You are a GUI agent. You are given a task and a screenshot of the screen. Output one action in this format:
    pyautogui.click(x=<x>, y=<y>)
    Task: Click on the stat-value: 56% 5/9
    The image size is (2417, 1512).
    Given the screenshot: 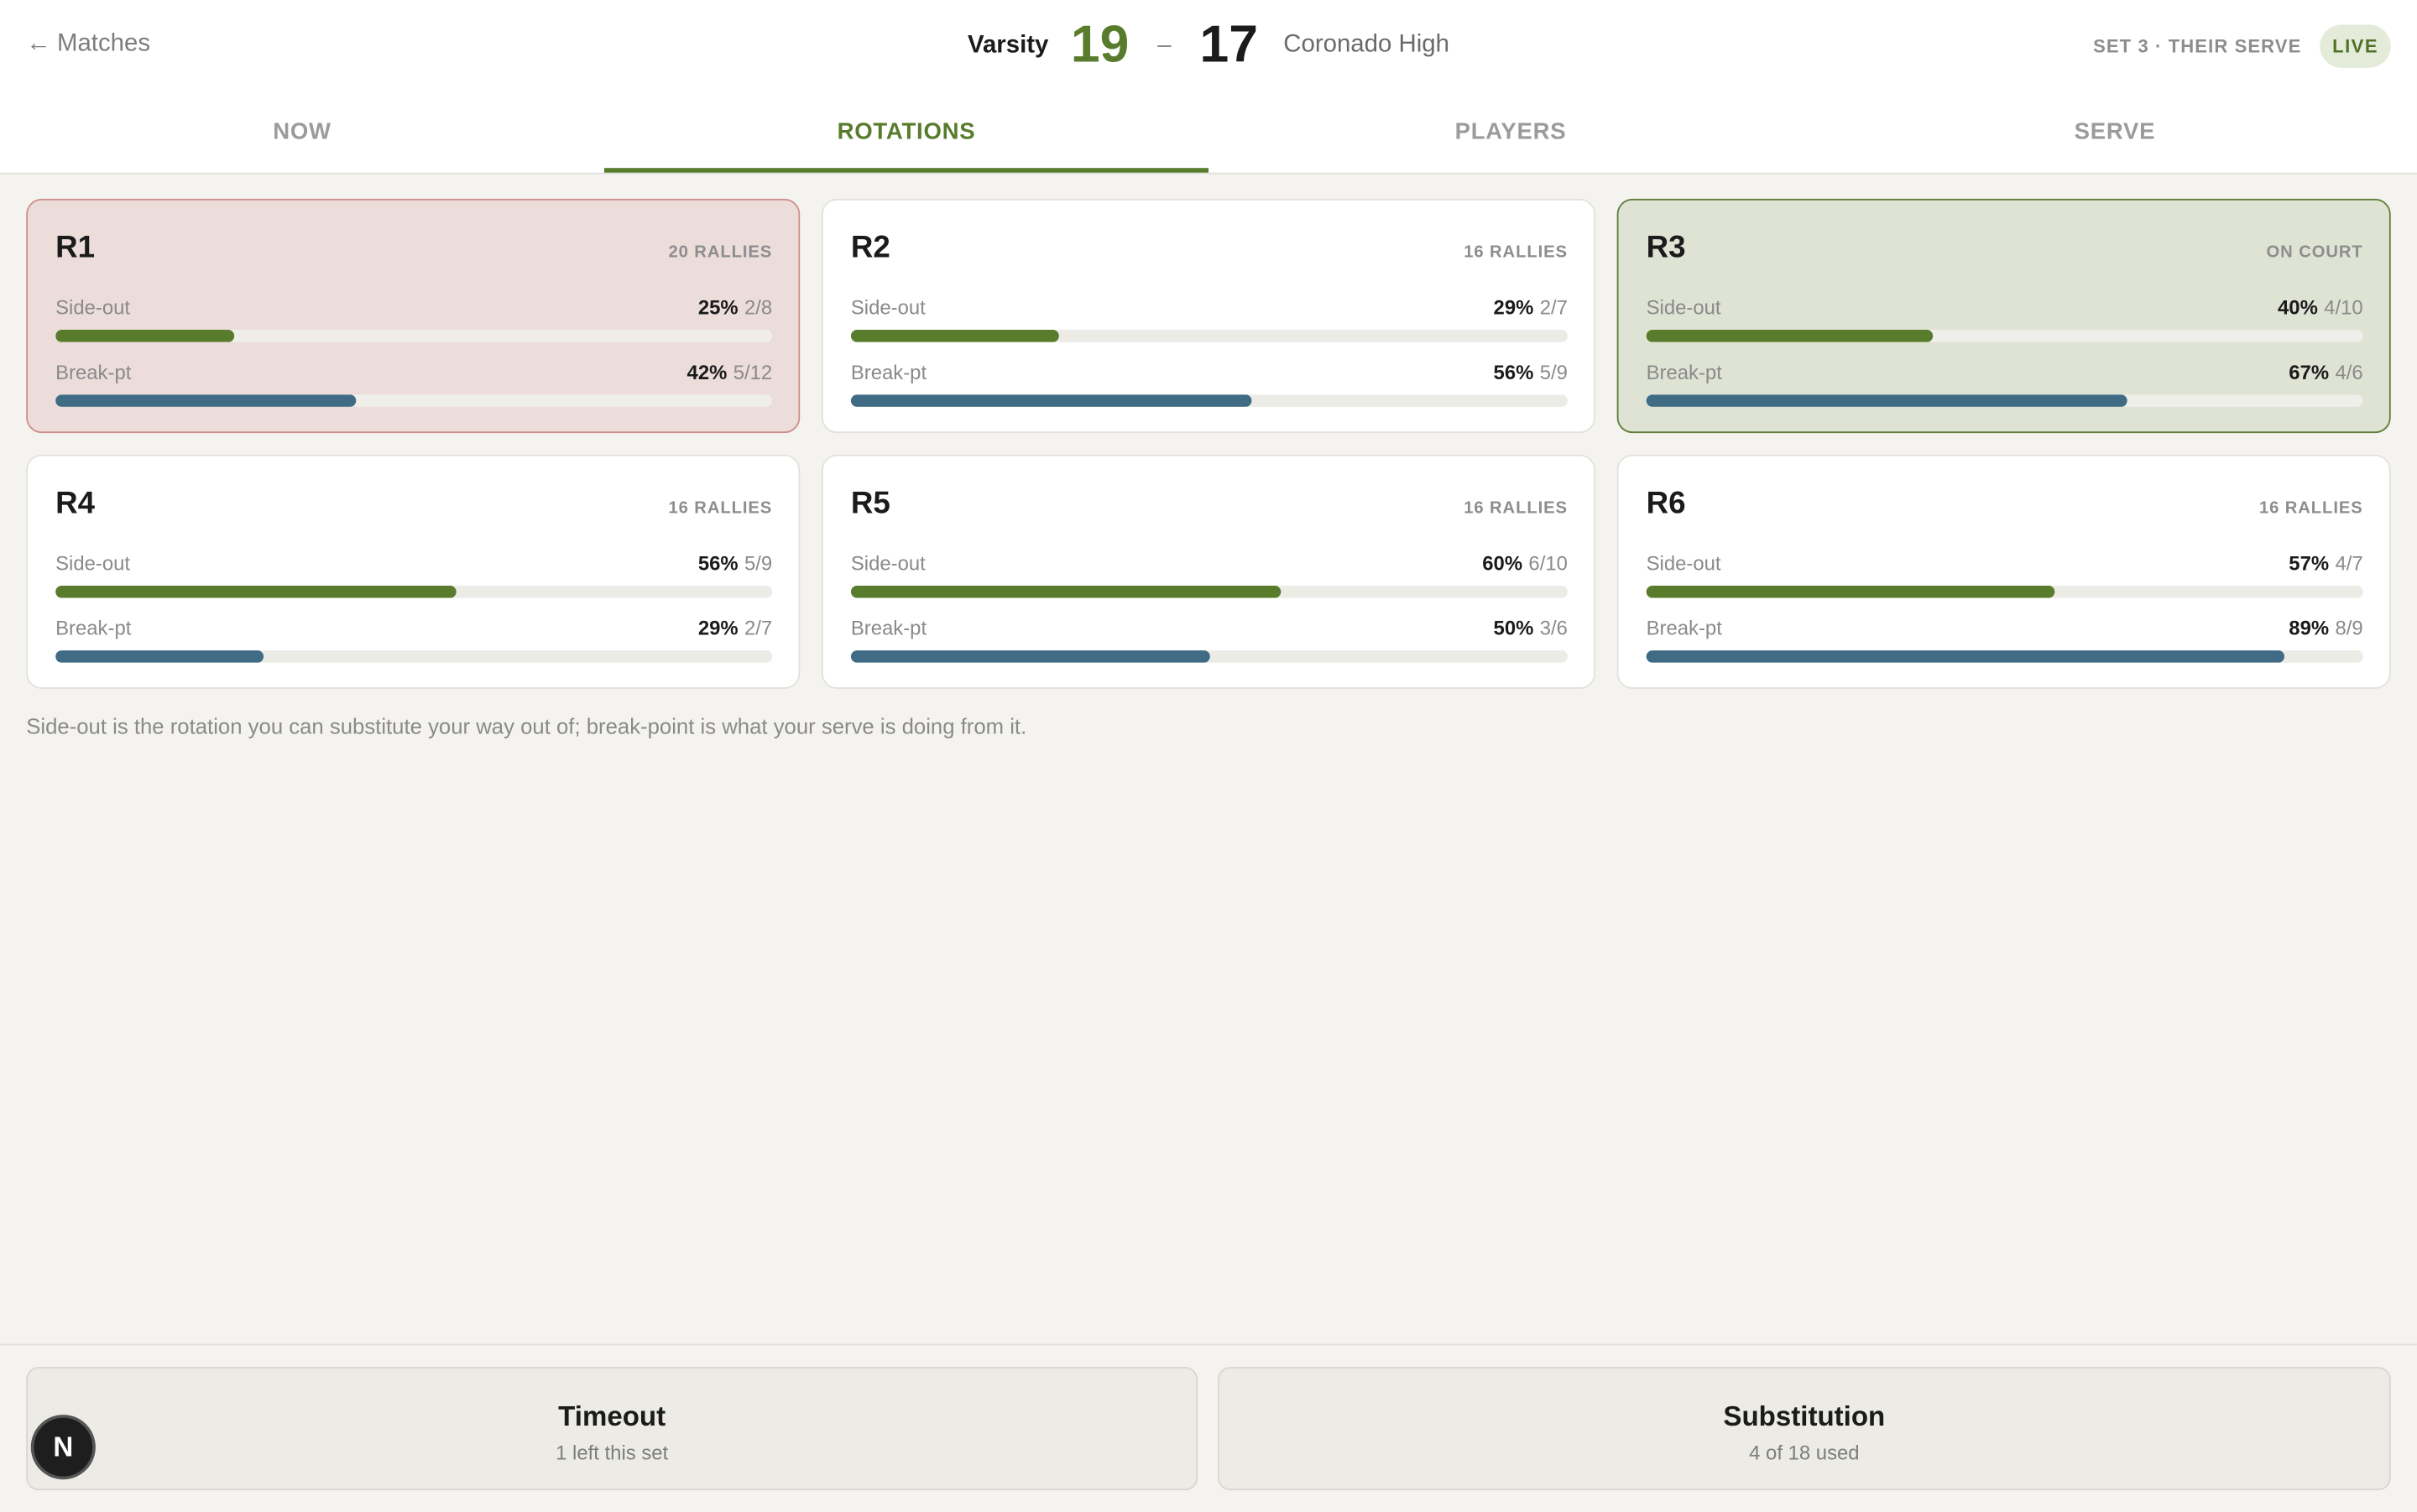 What is the action you would take?
    pyautogui.click(x=1531, y=373)
    